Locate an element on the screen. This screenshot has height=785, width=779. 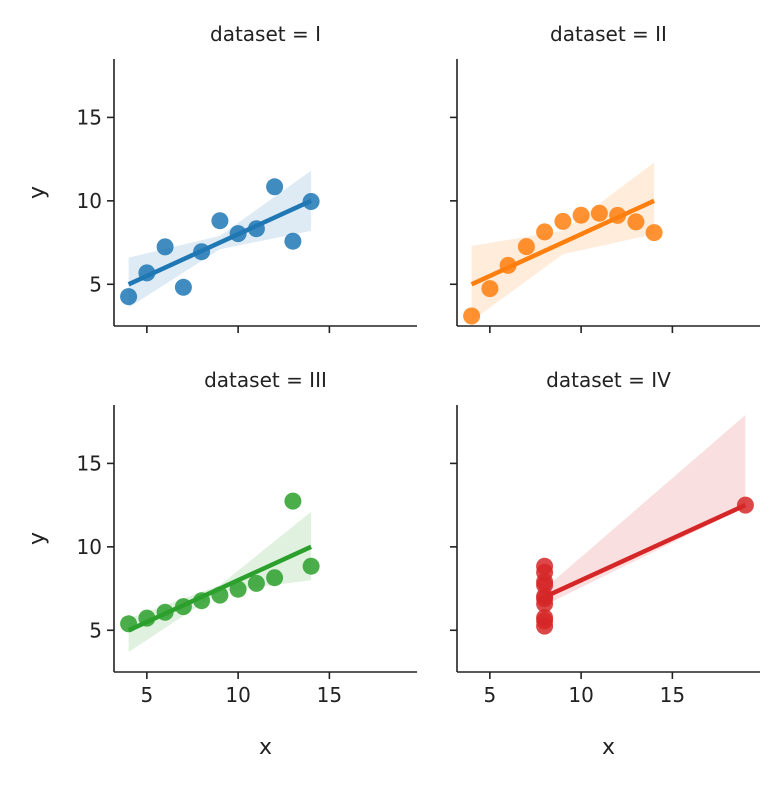
panel-title: dataset = I is located at coordinates (265, 34).